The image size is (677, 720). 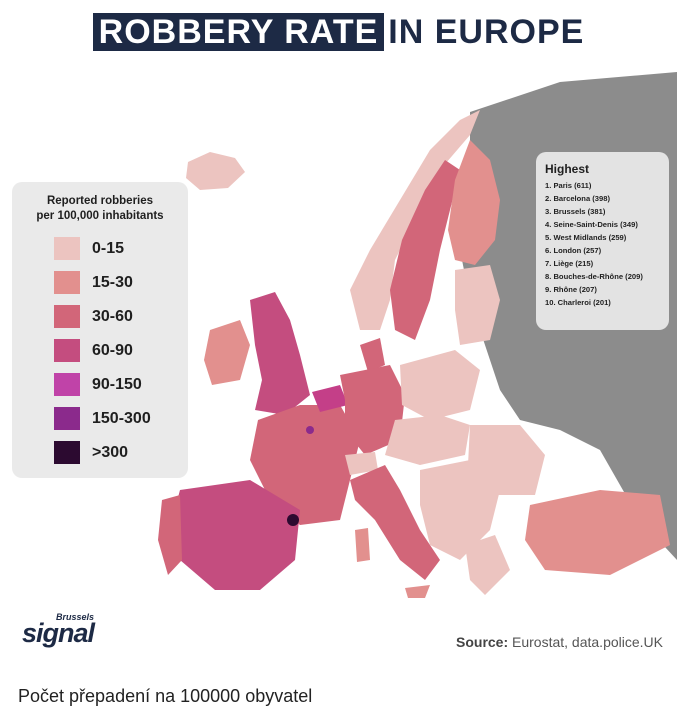 What do you see at coordinates (372, 355) in the screenshot?
I see `region-denmark` at bounding box center [372, 355].